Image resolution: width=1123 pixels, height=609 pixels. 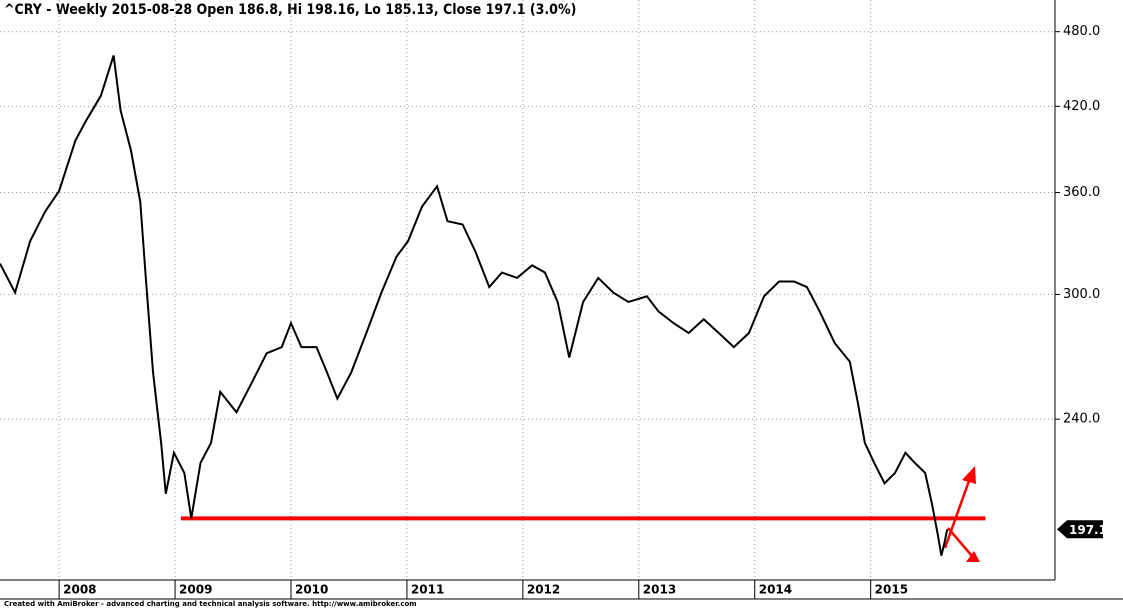 I want to click on last-price-box, so click(x=1080, y=529).